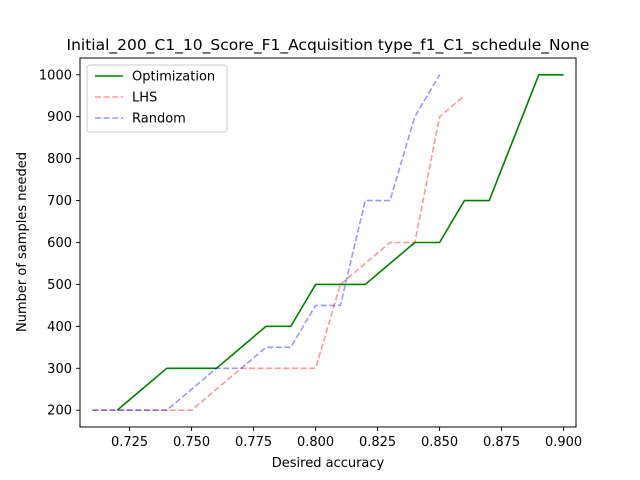 This screenshot has width=640, height=480. Describe the element at coordinates (315, 442) in the screenshot. I see `x-tick-label: 0.800` at that location.